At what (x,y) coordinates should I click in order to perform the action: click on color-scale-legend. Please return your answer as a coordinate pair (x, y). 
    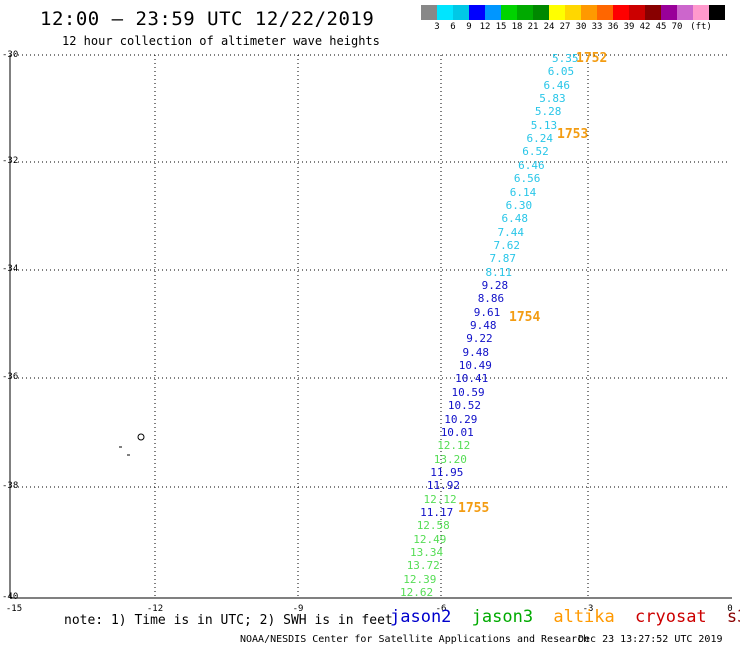
    Looking at the image, I should click on (573, 12).